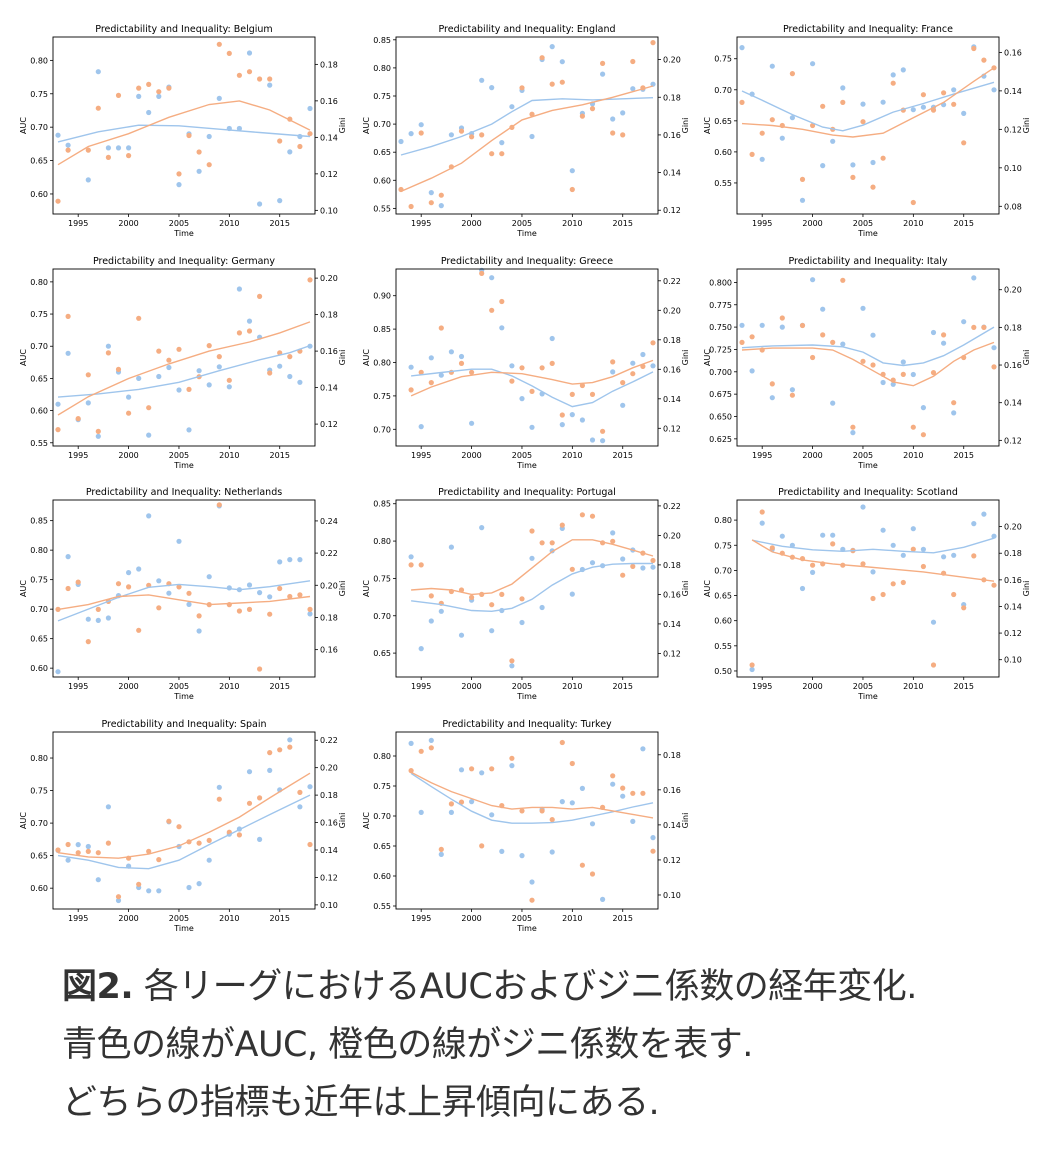  I want to click on y2-tick-label: 0.22, so click(329, 553).